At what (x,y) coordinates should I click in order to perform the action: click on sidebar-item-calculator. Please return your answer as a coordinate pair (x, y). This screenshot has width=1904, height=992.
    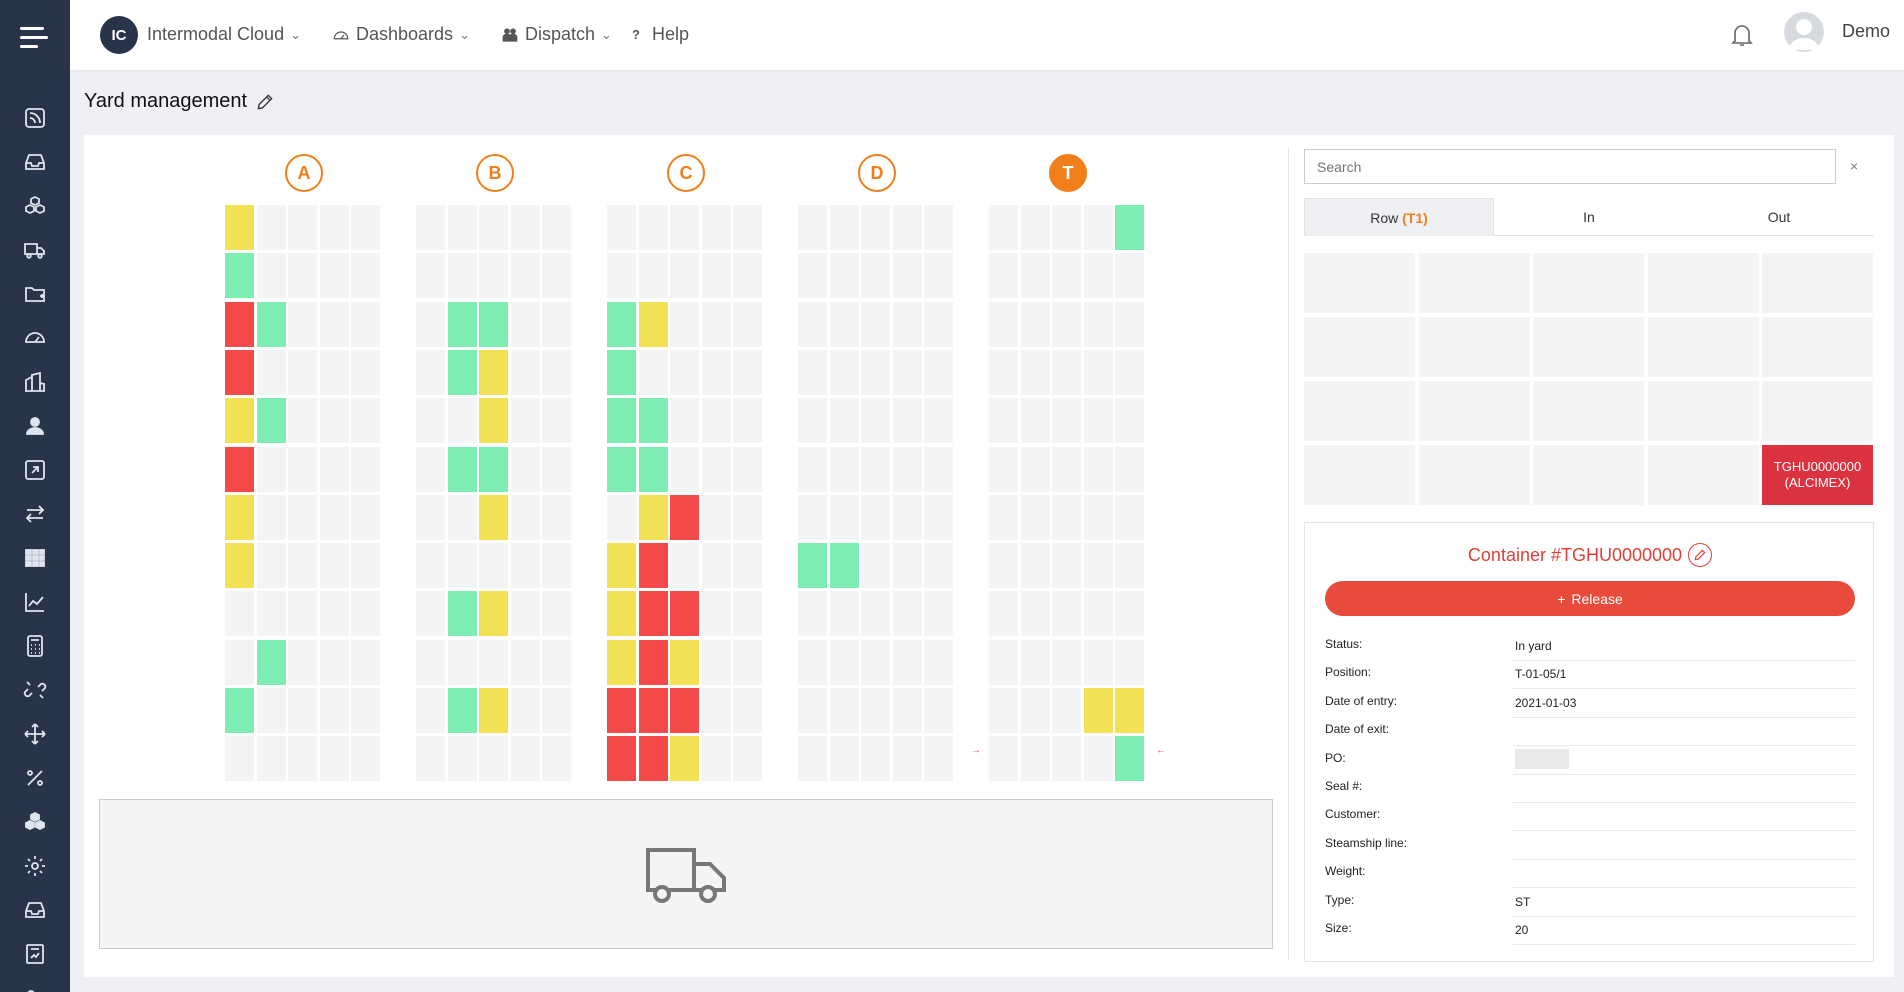
    Looking at the image, I should click on (35, 646).